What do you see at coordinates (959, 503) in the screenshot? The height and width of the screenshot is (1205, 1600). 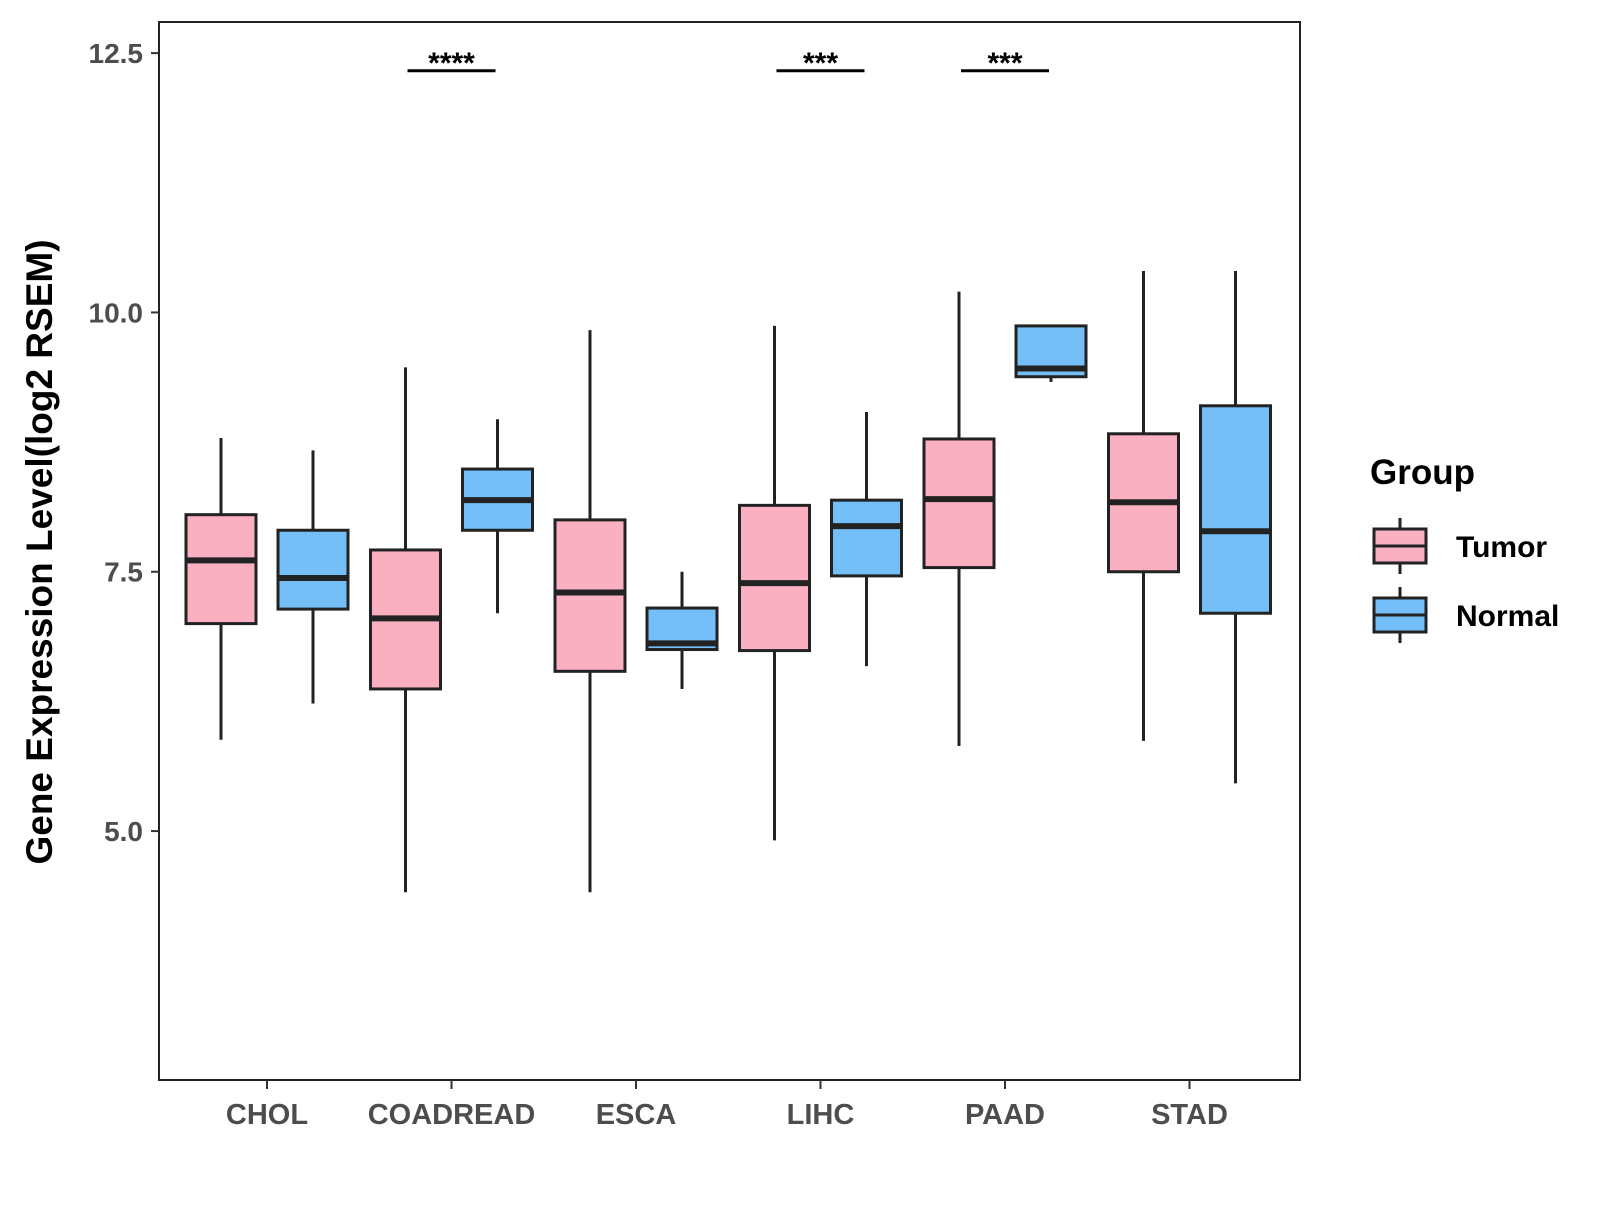 I see `box-paad-tumor` at bounding box center [959, 503].